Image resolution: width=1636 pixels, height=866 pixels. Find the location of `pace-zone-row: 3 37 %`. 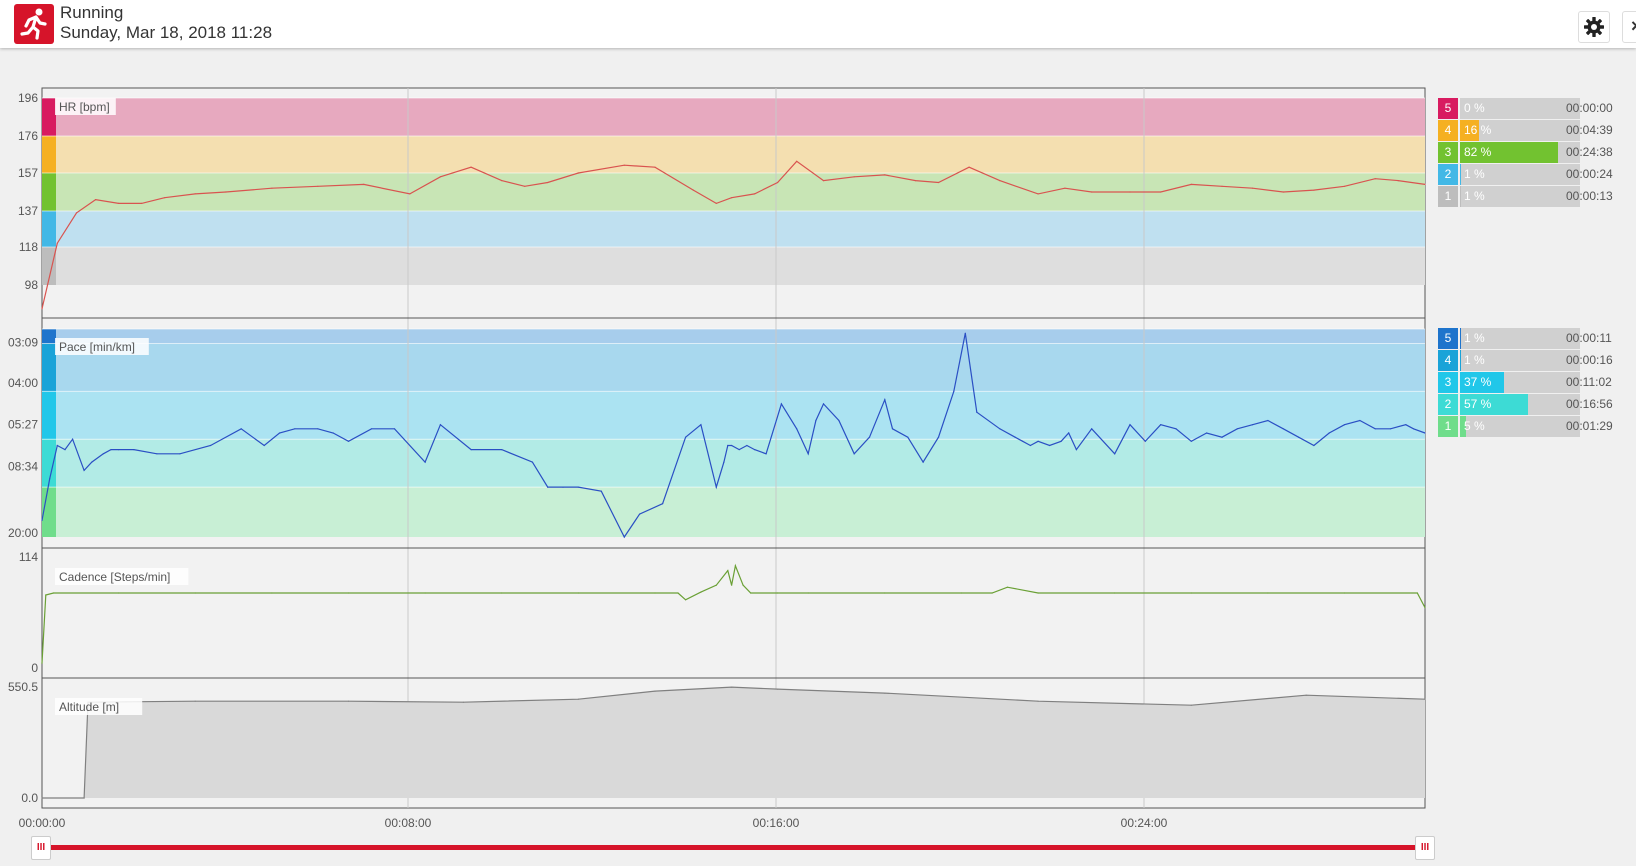

pace-zone-row: 3 37 % is located at coordinates (1537, 382).